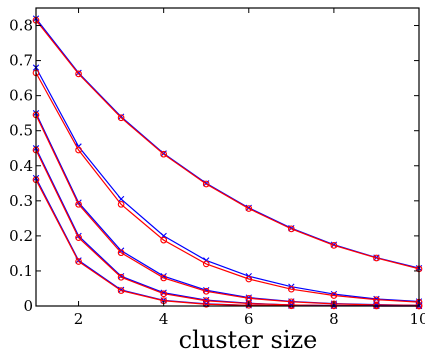 The height and width of the screenshot is (358, 425). What do you see at coordinates (417, 319) in the screenshot?
I see `x-tick-label: 10` at bounding box center [417, 319].